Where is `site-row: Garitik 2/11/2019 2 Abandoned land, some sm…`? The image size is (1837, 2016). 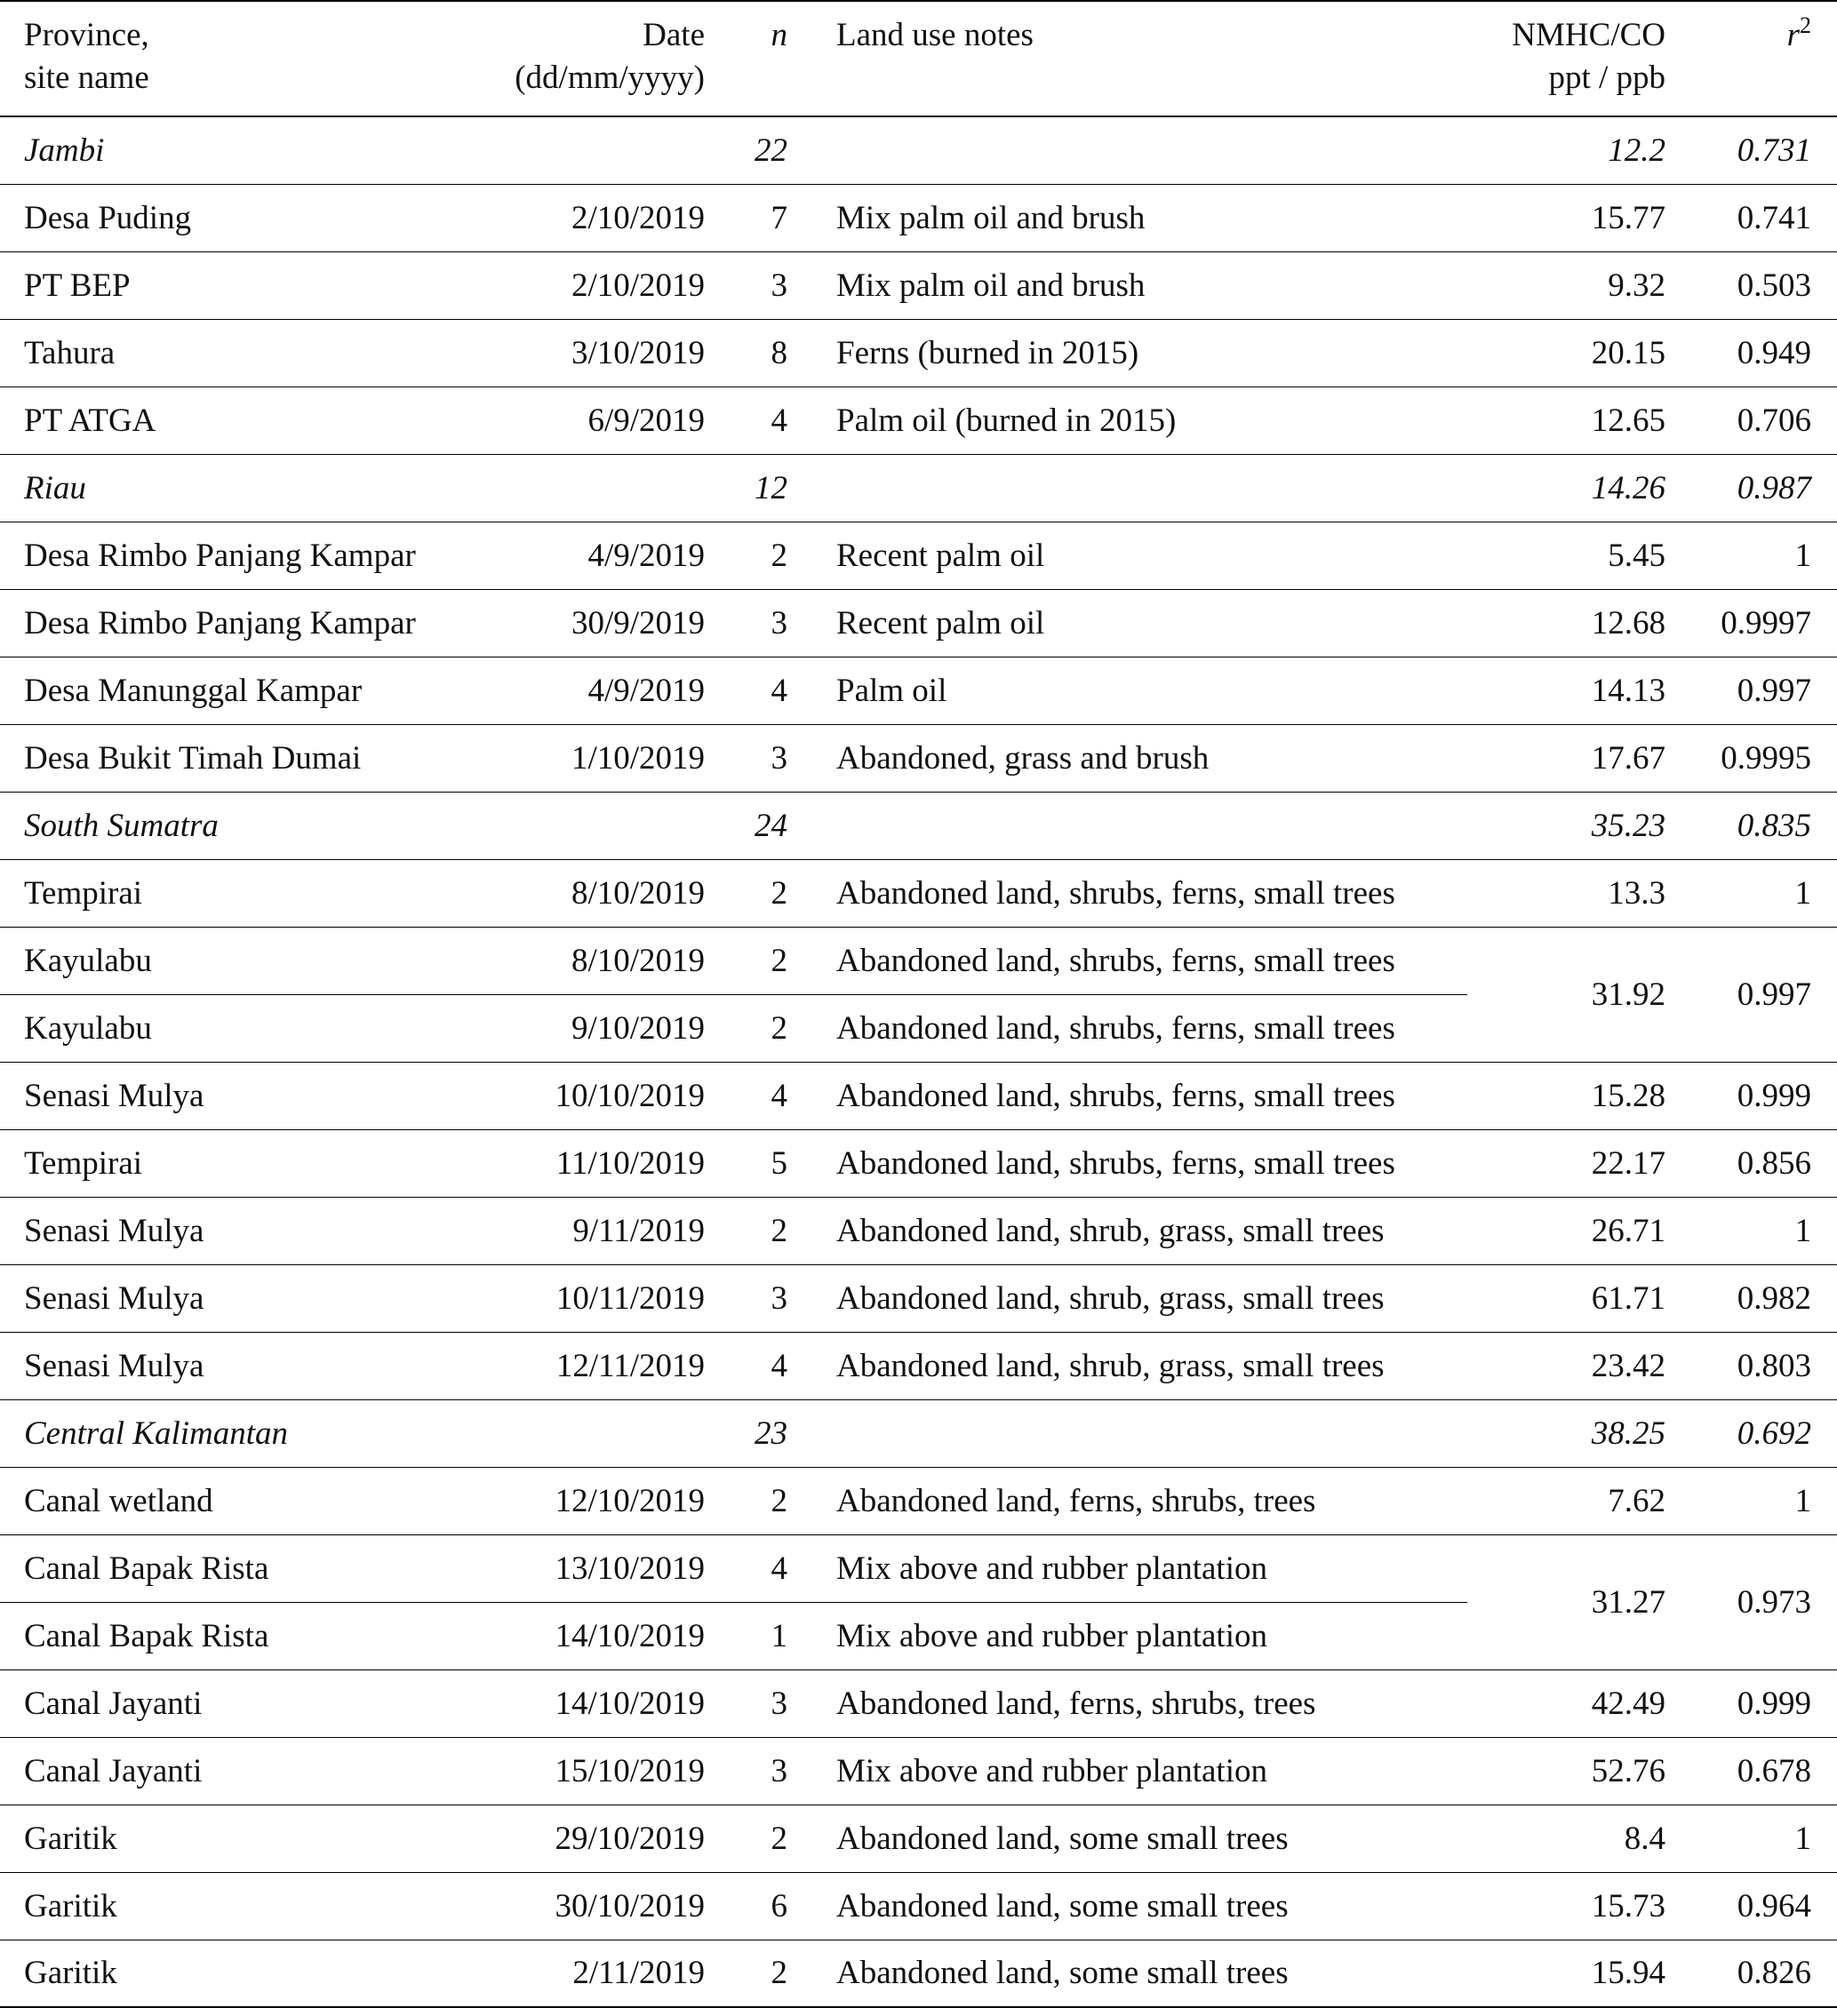
site-row: Garitik 2/11/2019 2 Abandoned land, some sm… is located at coordinates (918, 1974).